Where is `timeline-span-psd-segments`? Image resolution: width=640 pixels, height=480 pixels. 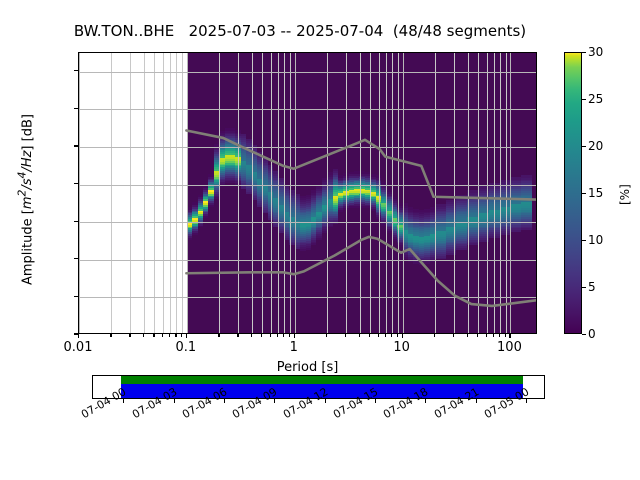 timeline-span-psd-segments is located at coordinates (322, 390).